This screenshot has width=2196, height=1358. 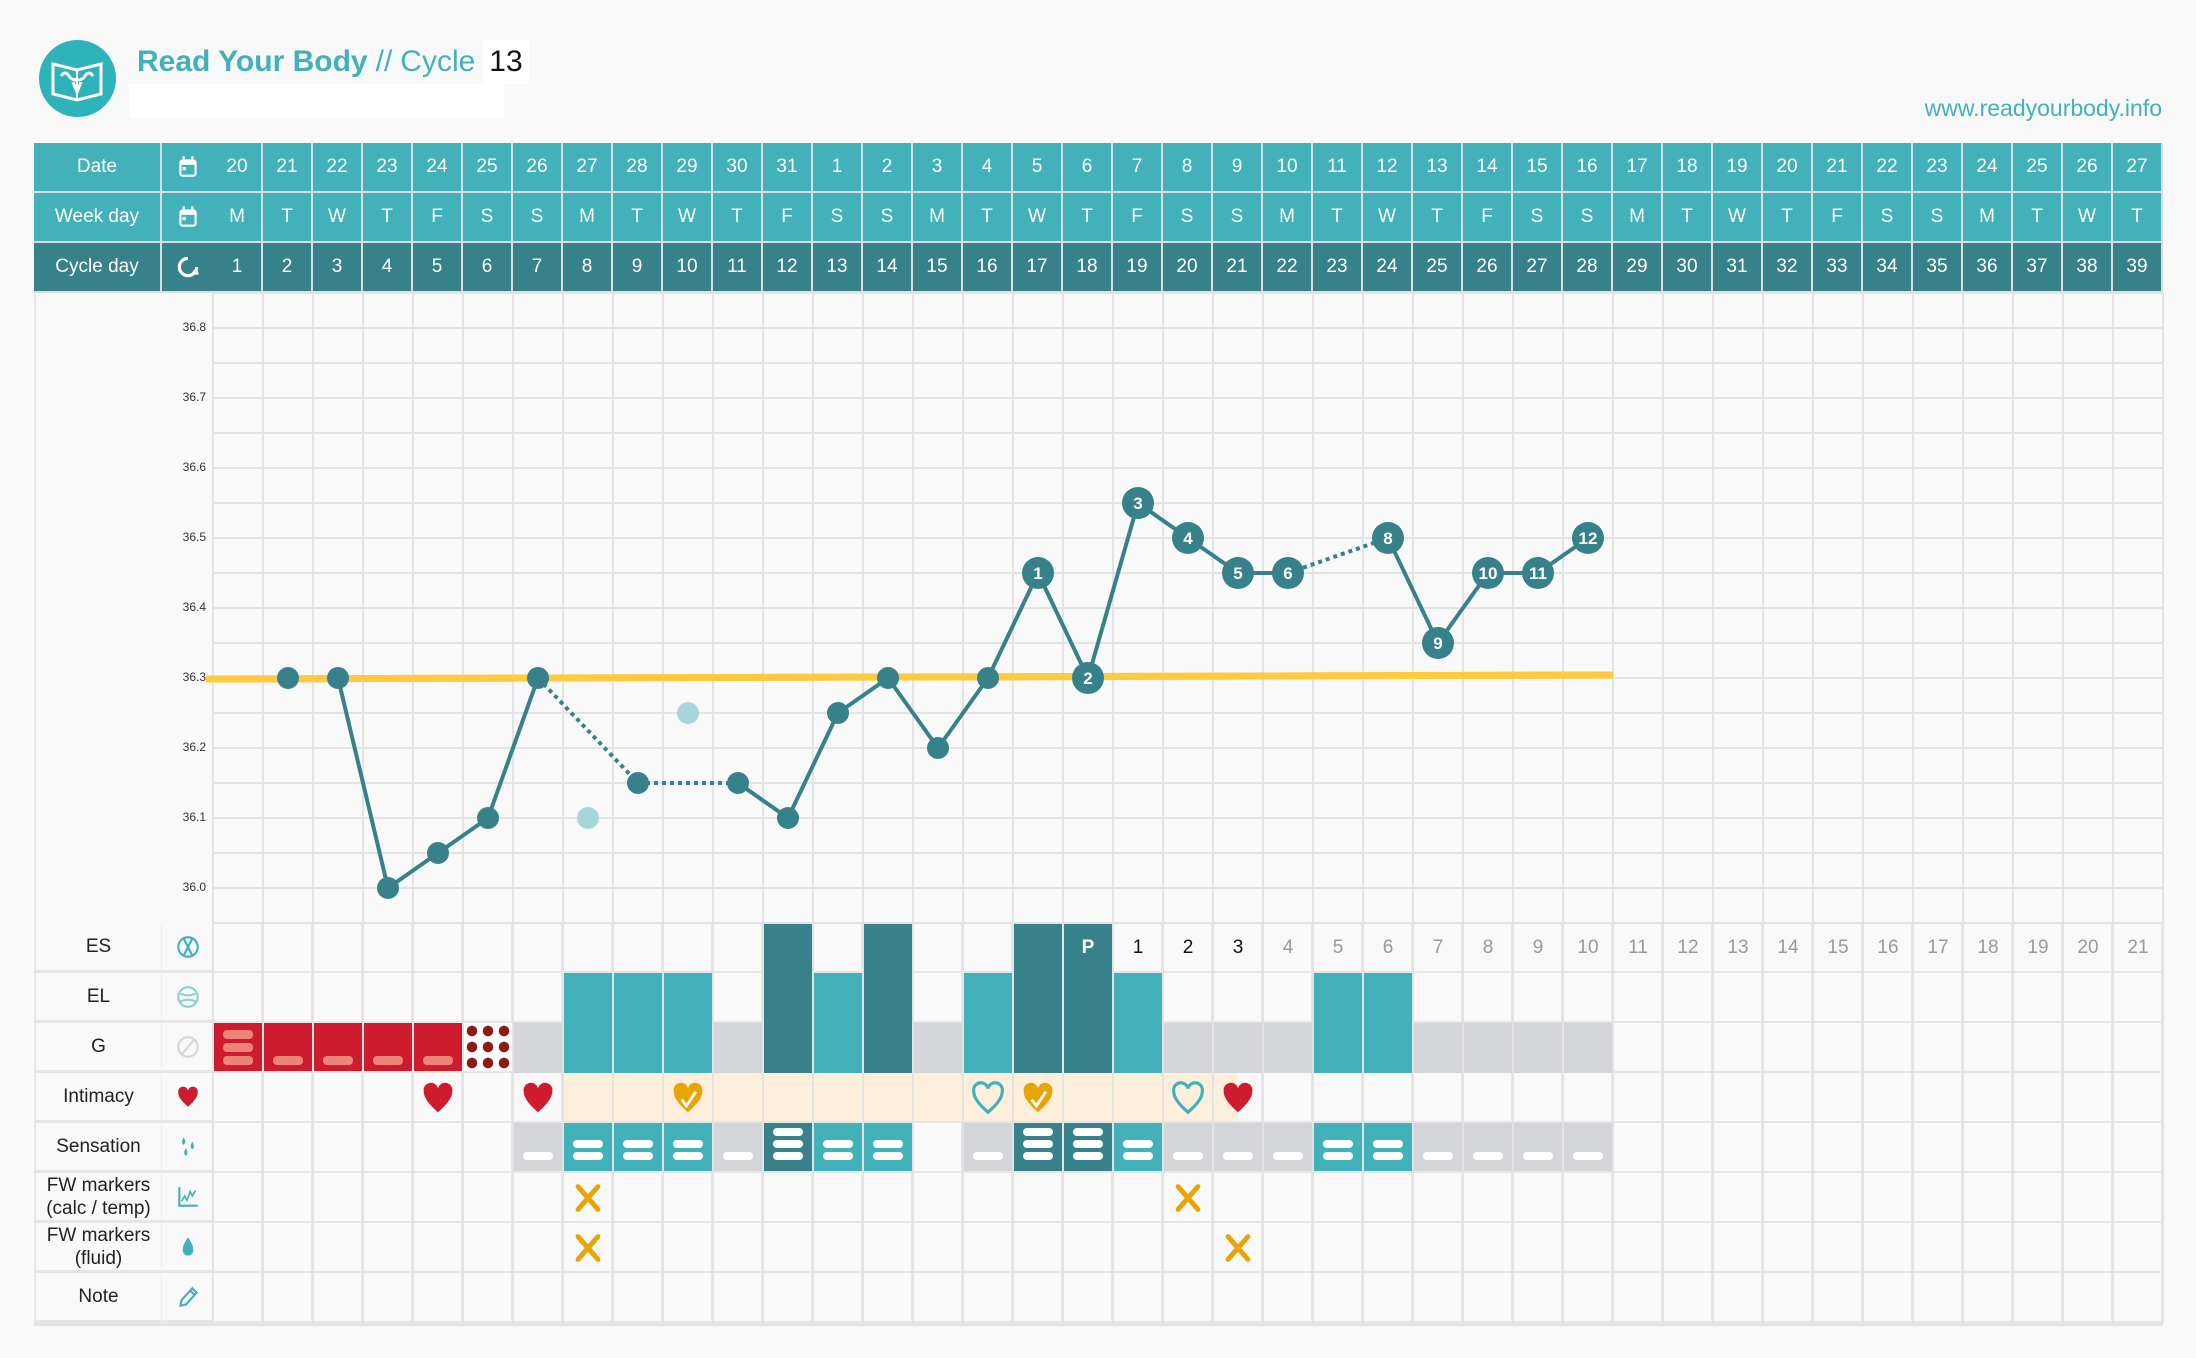 I want to click on cycle-day-cell: 30, so click(x=1688, y=268).